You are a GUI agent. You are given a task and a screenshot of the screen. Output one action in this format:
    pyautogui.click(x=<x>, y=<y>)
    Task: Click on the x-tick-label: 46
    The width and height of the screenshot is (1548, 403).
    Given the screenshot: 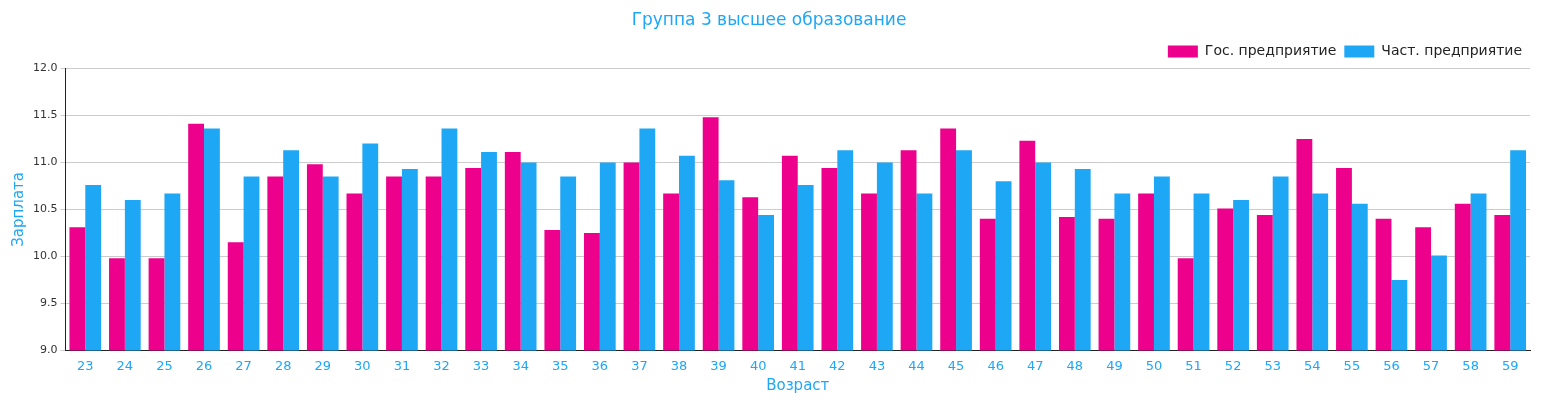 What is the action you would take?
    pyautogui.click(x=995, y=365)
    